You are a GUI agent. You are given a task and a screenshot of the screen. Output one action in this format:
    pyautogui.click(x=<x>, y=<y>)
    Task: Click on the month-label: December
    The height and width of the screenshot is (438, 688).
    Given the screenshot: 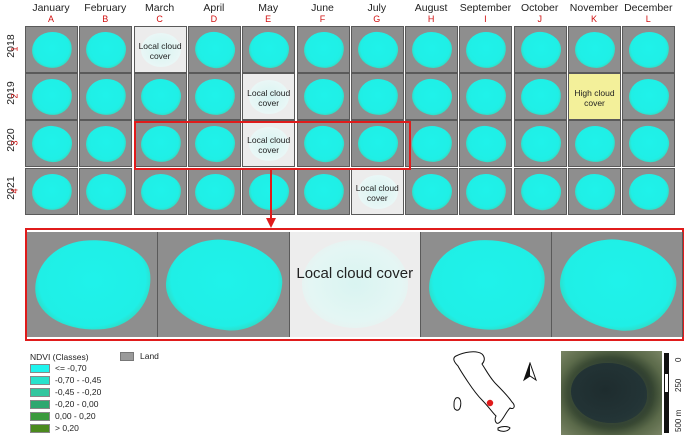 What is the action you would take?
    pyautogui.click(x=648, y=8)
    